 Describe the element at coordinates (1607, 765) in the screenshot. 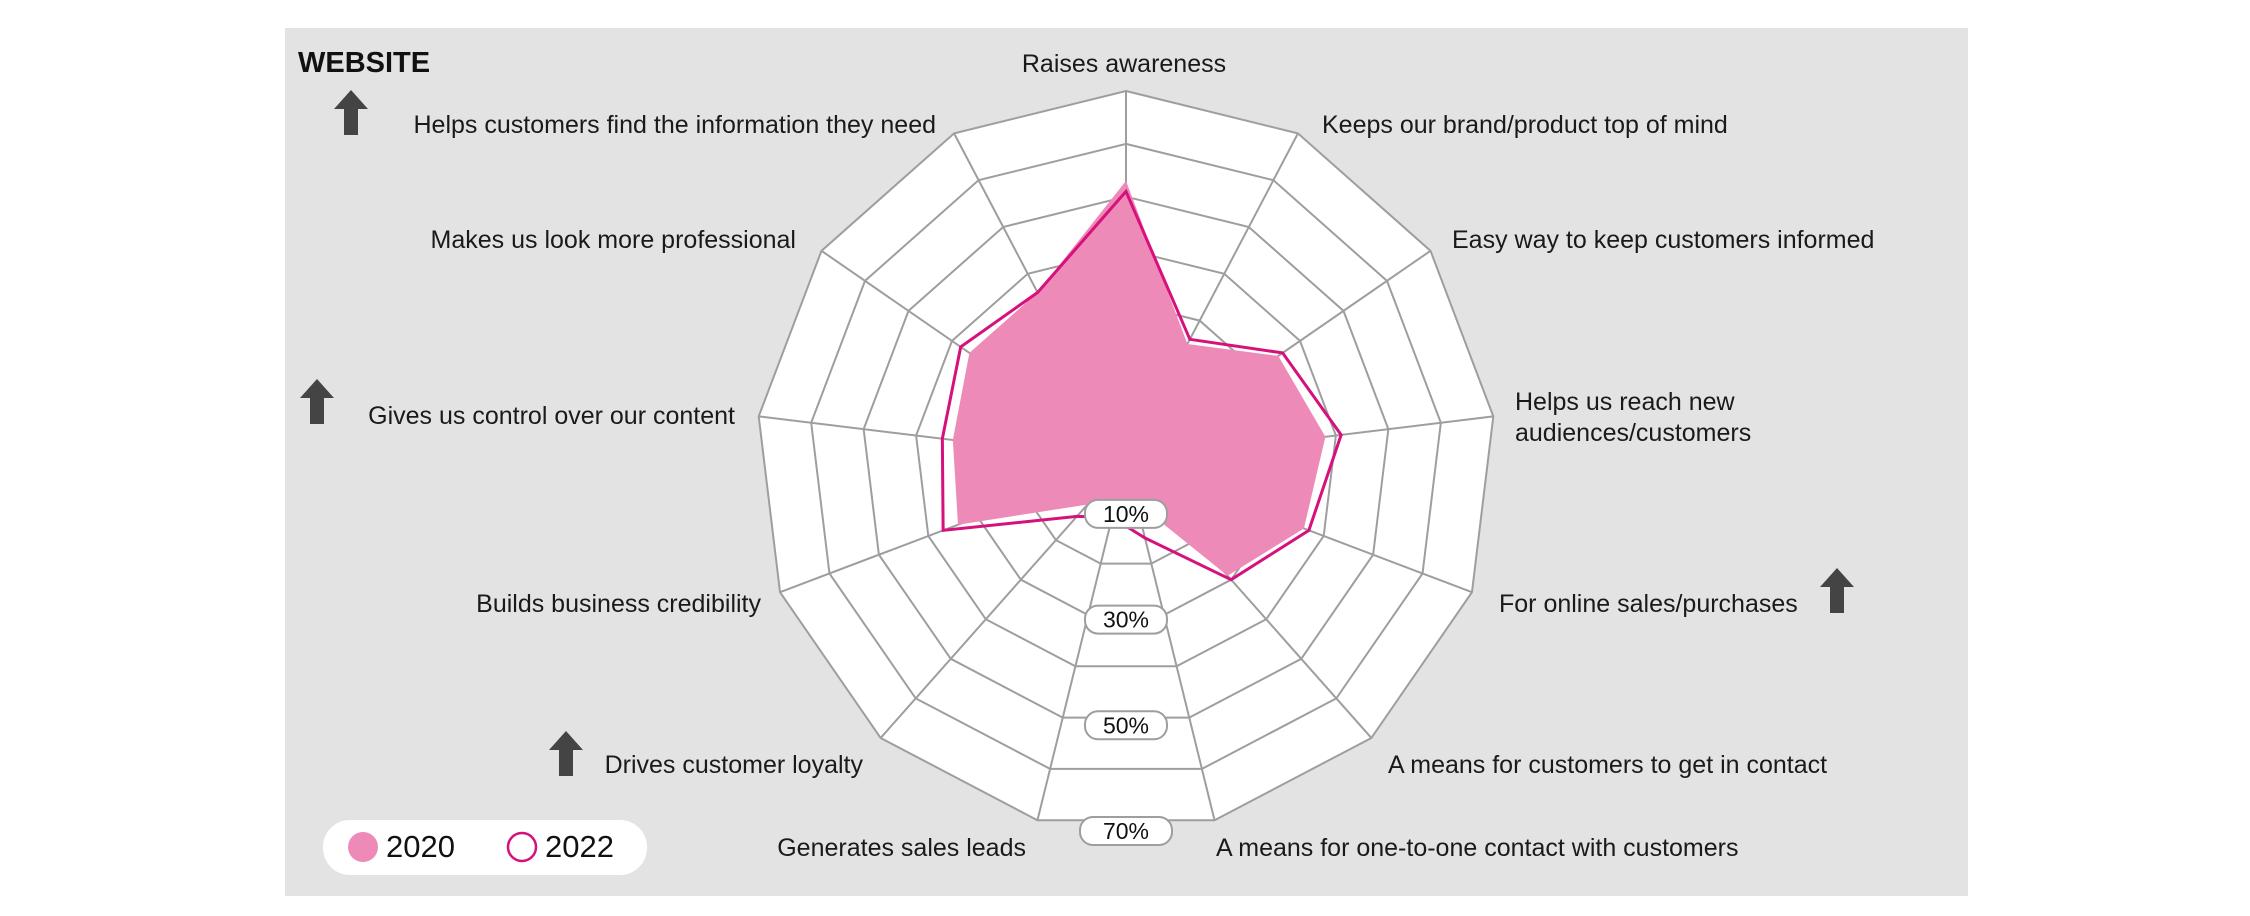

I see `category-label-a-means-for-customers-to-get-in-contact: A means for customers to get in contact` at that location.